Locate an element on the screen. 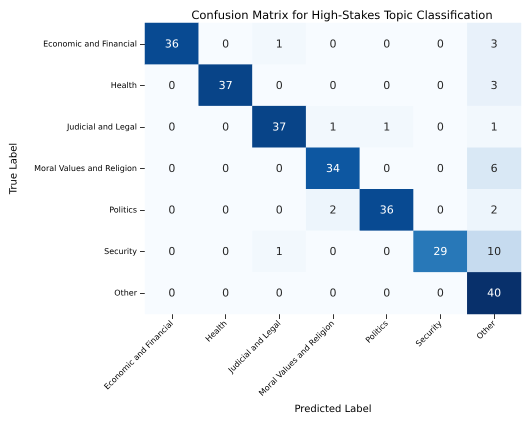 This screenshot has width=522, height=421. data-label: 34 is located at coordinates (333, 168).